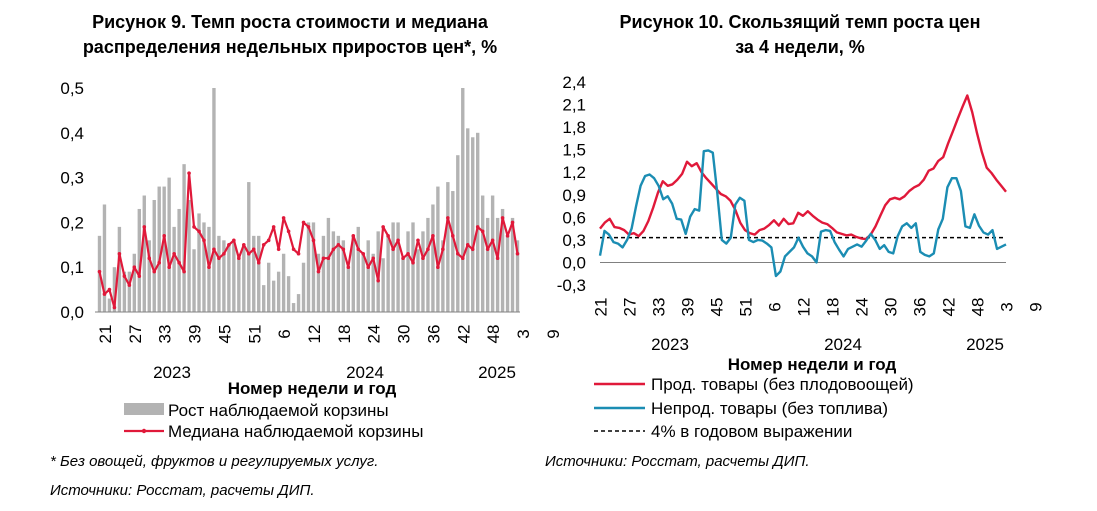 Image resolution: width=1097 pixels, height=511 pixels. I want to click on legend-swatch-bars, so click(144, 409).